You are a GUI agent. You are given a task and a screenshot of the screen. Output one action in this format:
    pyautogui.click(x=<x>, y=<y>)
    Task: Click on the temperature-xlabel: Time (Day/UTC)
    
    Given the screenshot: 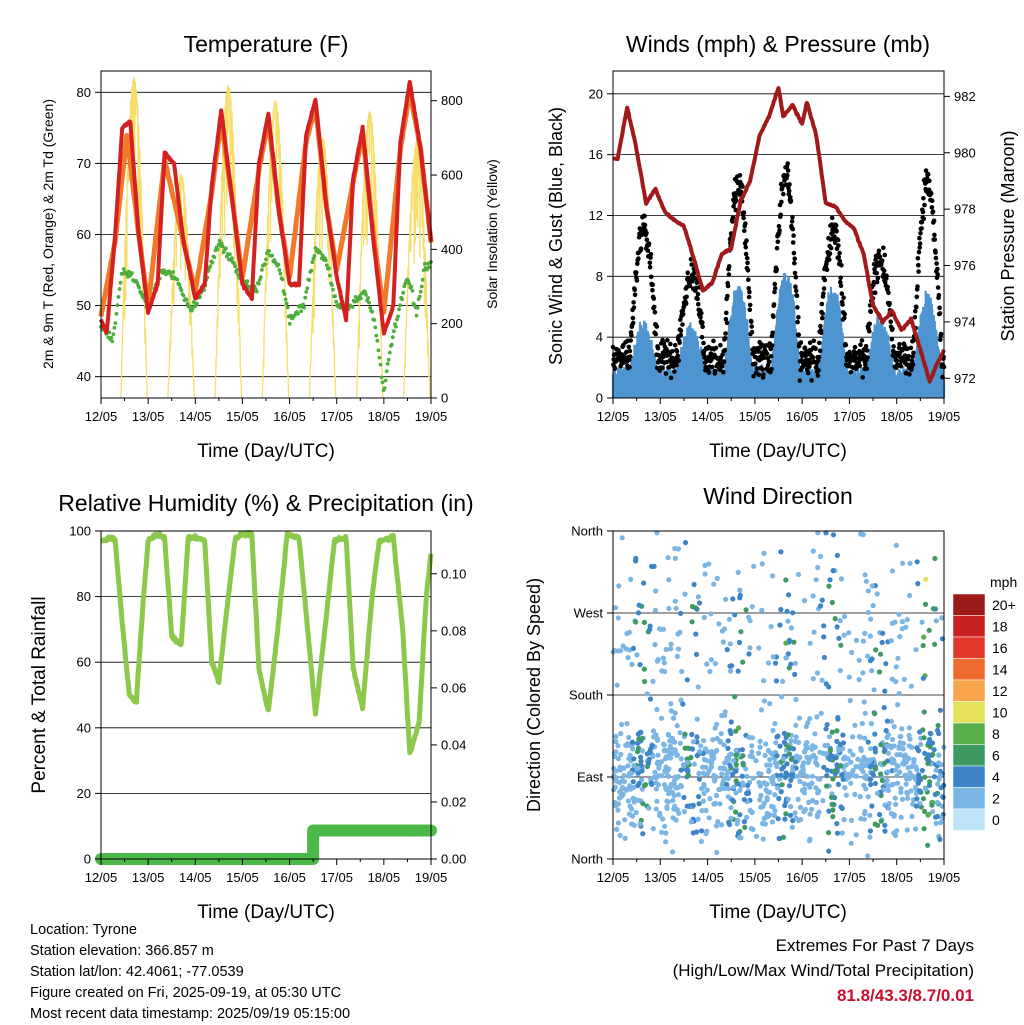 What is the action you would take?
    pyautogui.click(x=266, y=451)
    